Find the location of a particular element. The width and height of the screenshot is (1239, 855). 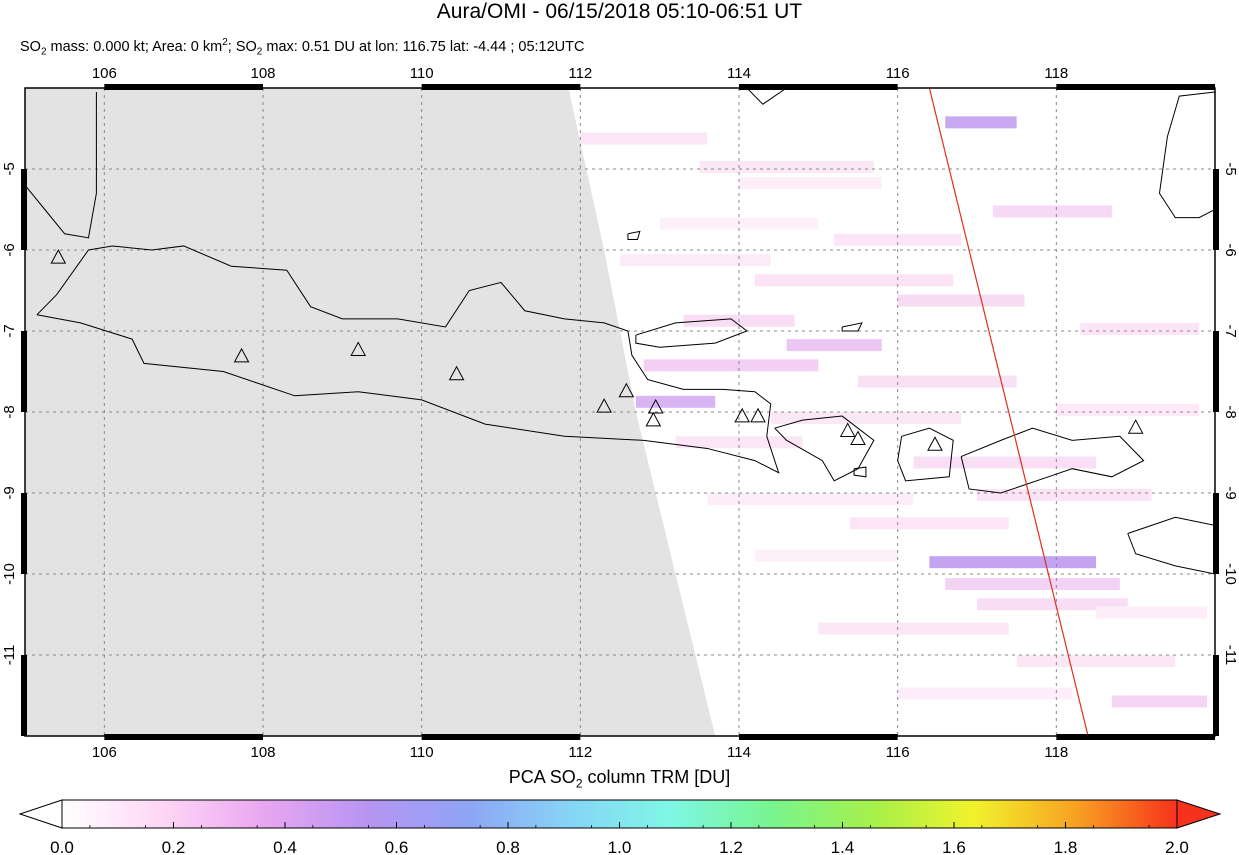

colorbar-tick-label: 0.0 is located at coordinates (62, 846).